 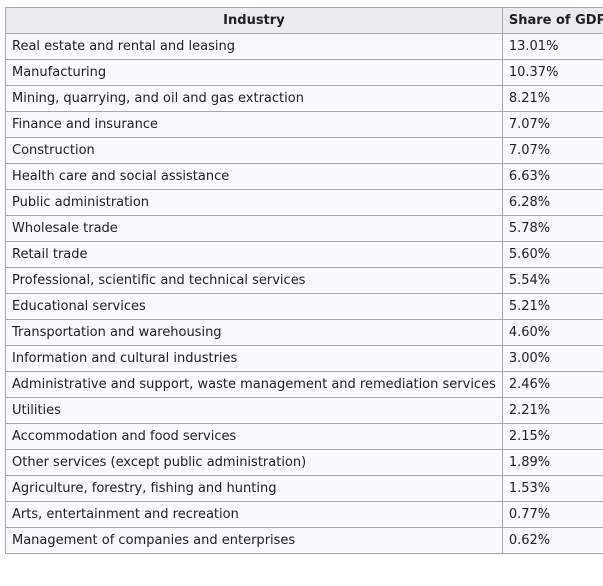 I want to click on industry-cell: Finance and insurance, so click(x=254, y=124).